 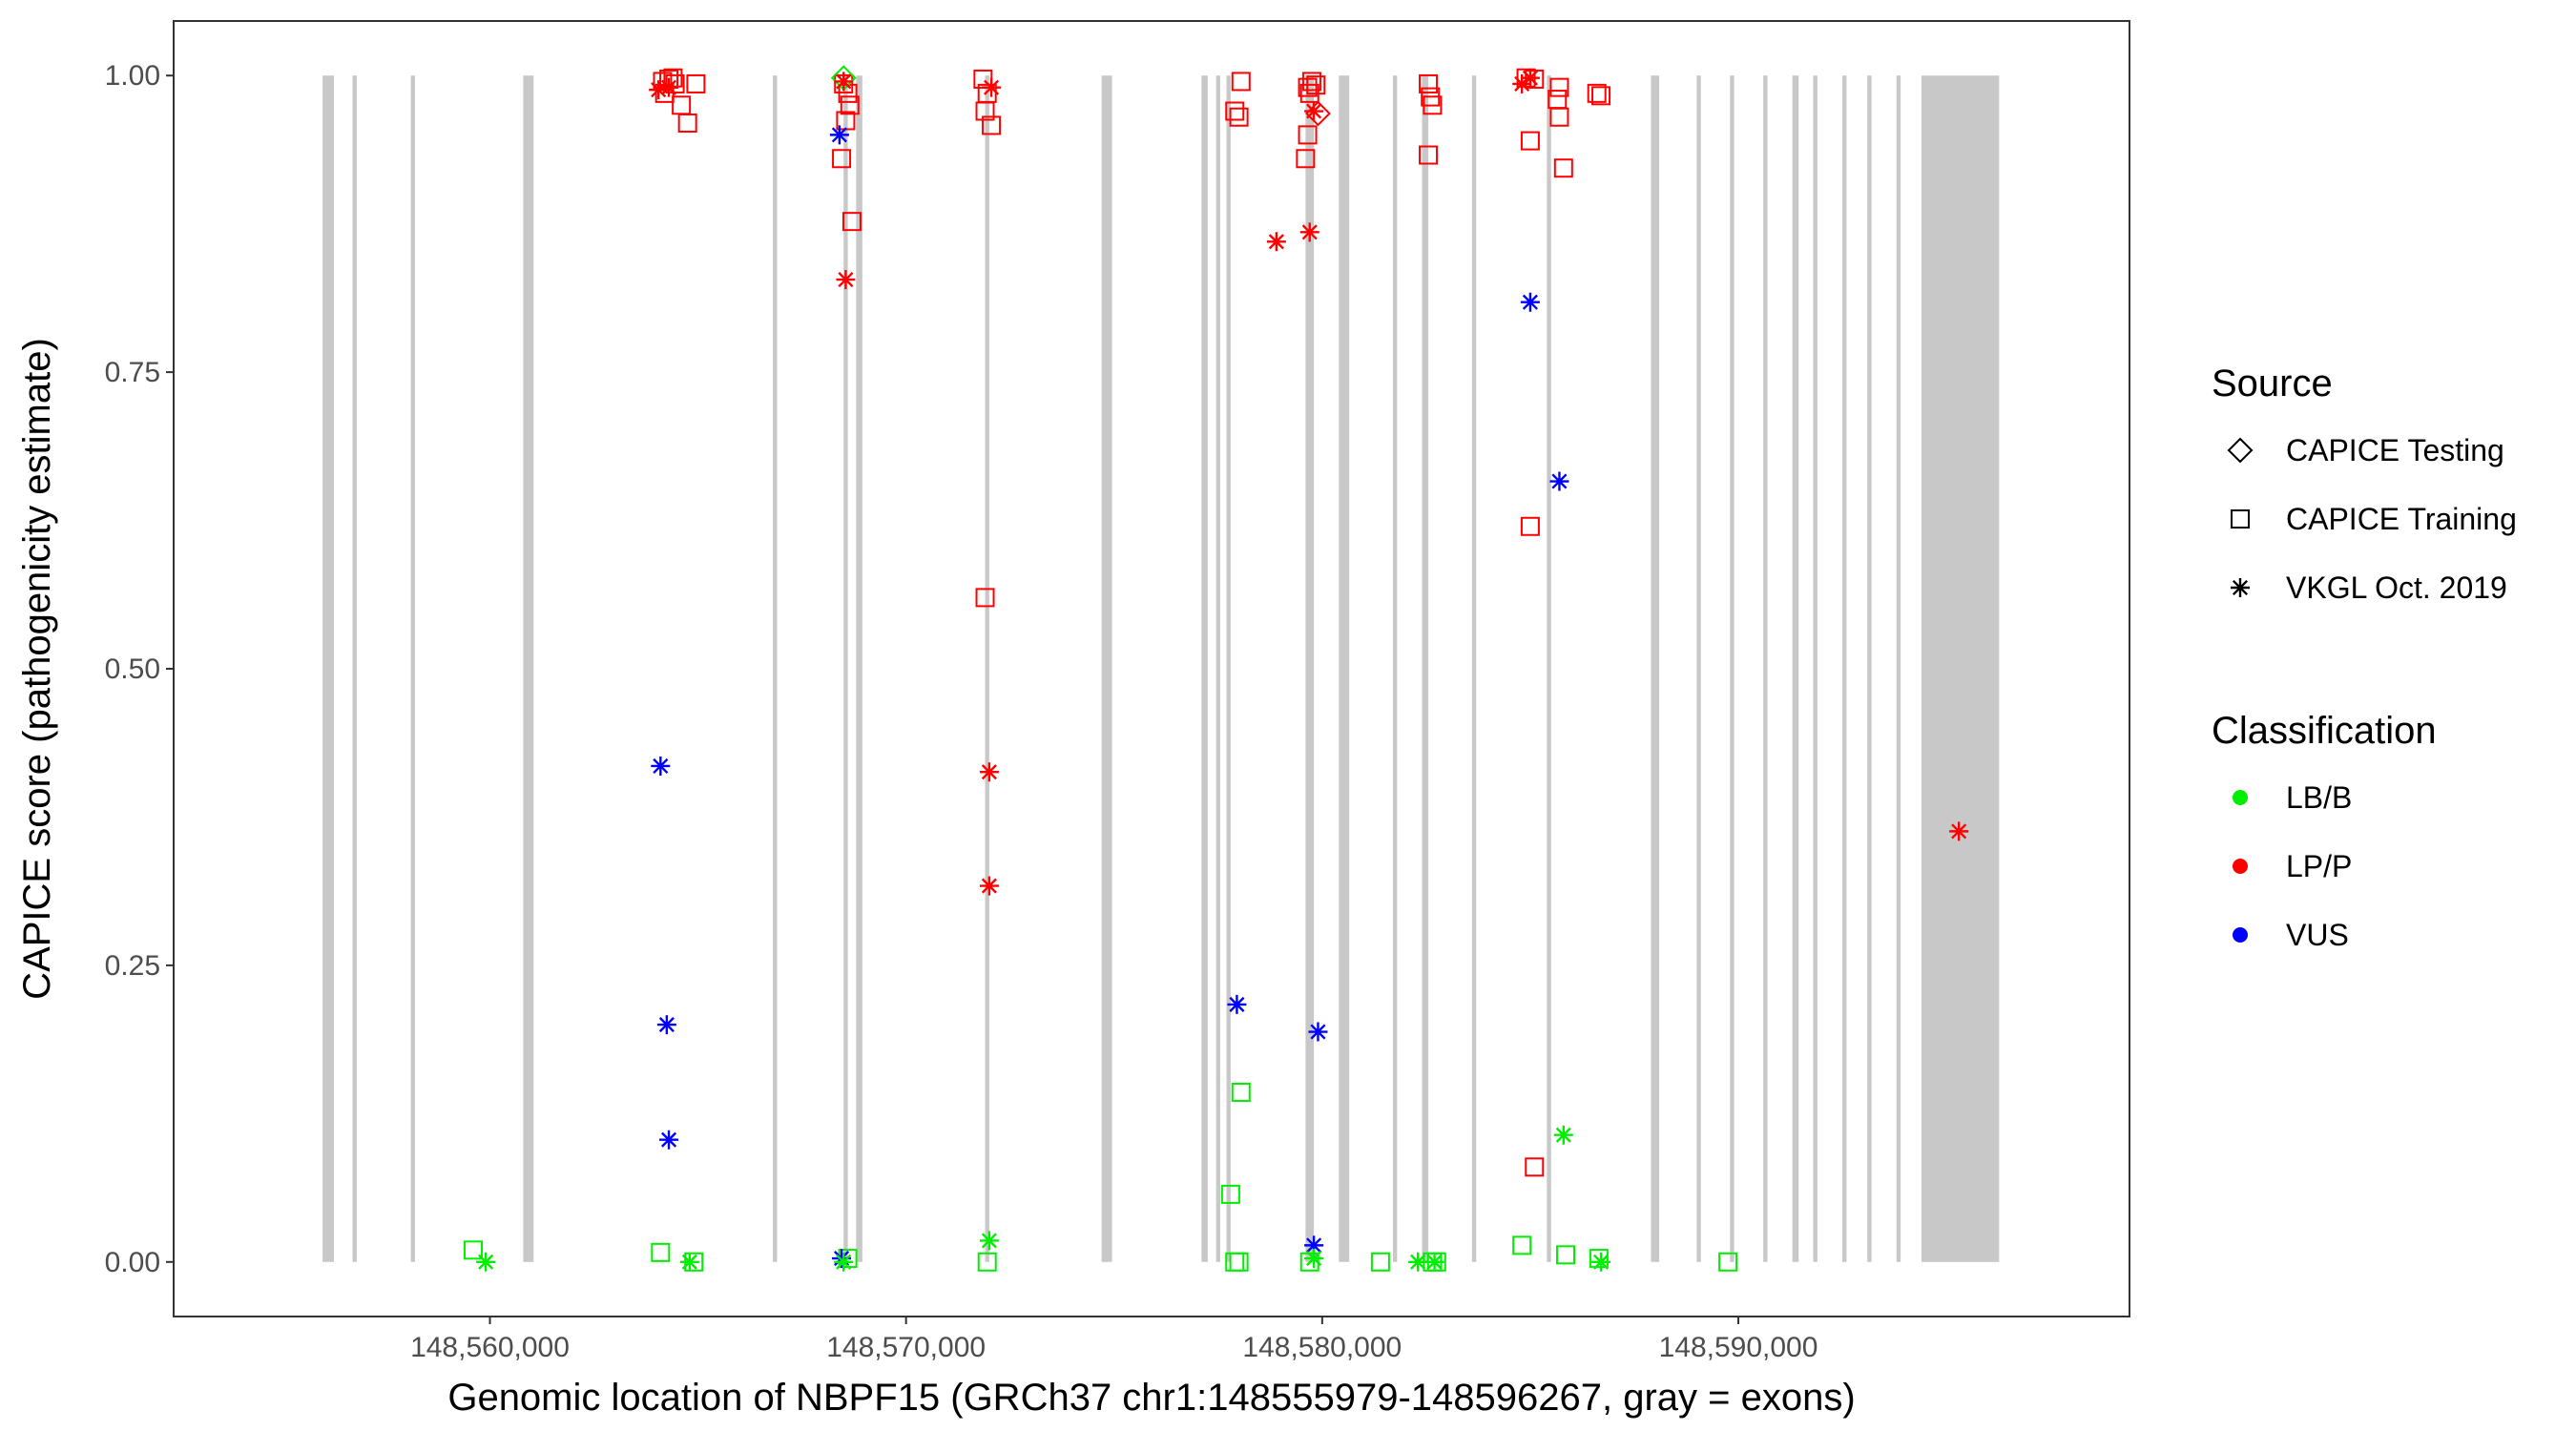 What do you see at coordinates (1322, 1347) in the screenshot?
I see `x-tick-label: 148,580,000` at bounding box center [1322, 1347].